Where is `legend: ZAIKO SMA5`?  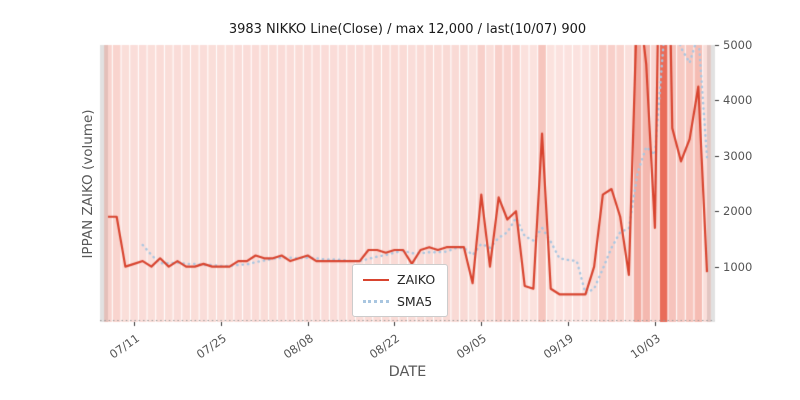 legend: ZAIKO SMA5 is located at coordinates (400, 290).